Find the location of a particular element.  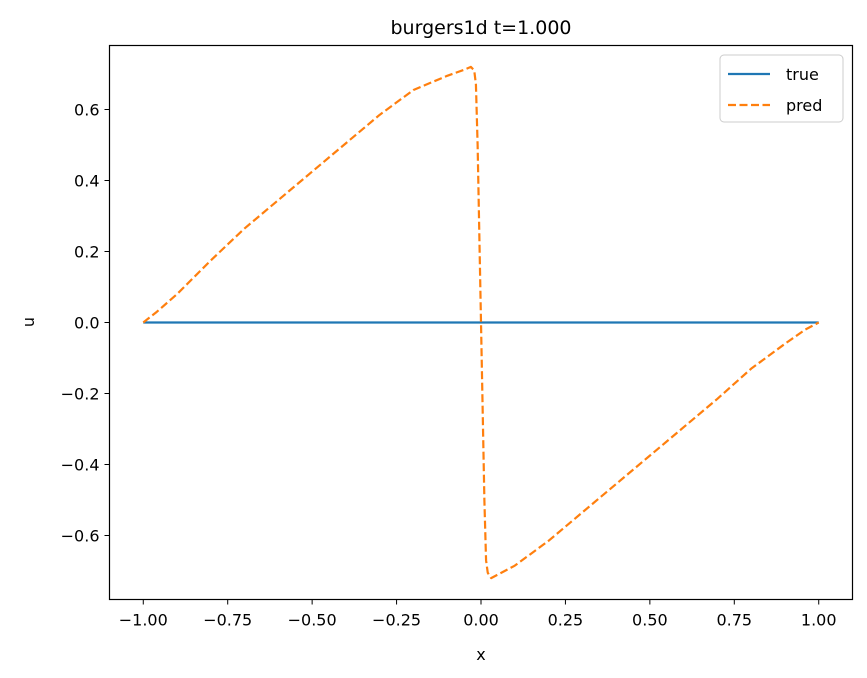

y-axis-label: u is located at coordinates (28, 322).